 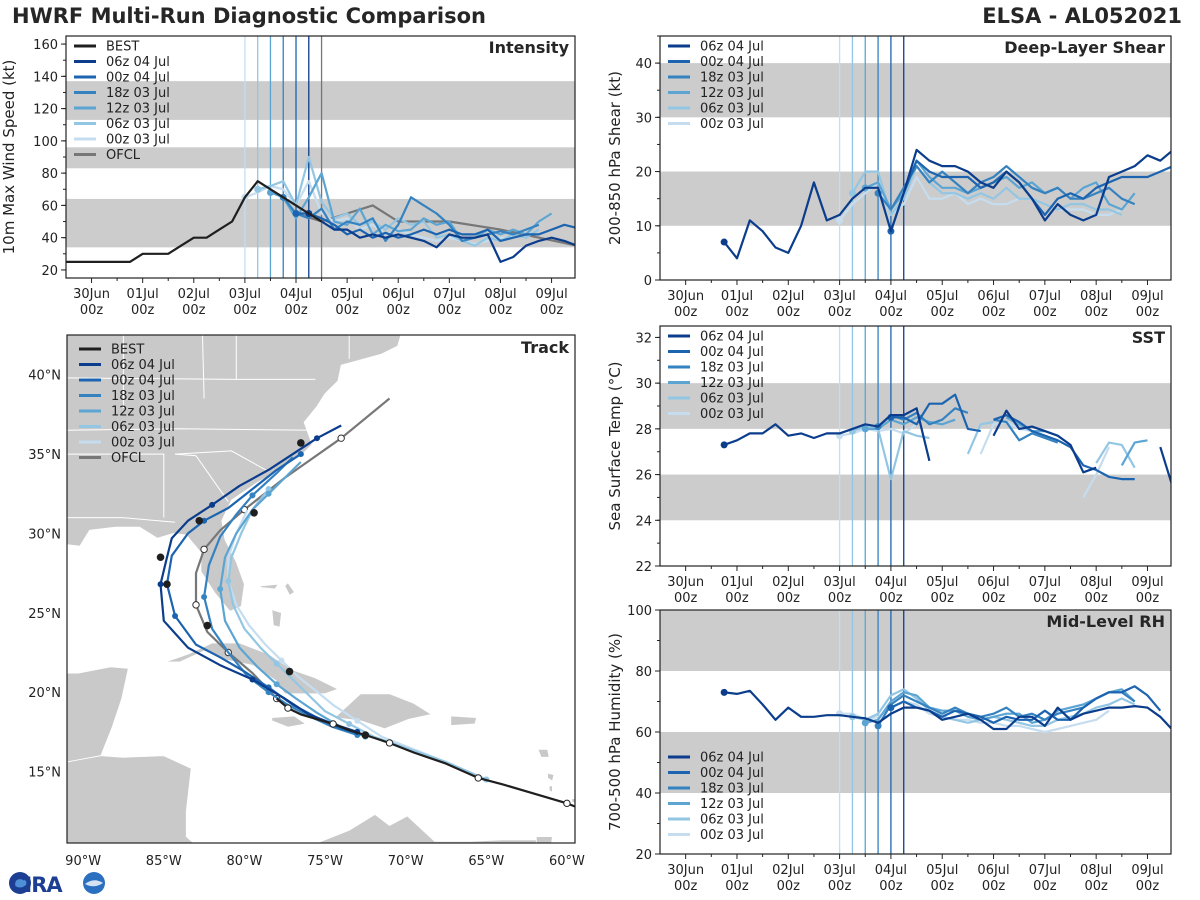 I want to click on track-title: Track, so click(x=545, y=347).